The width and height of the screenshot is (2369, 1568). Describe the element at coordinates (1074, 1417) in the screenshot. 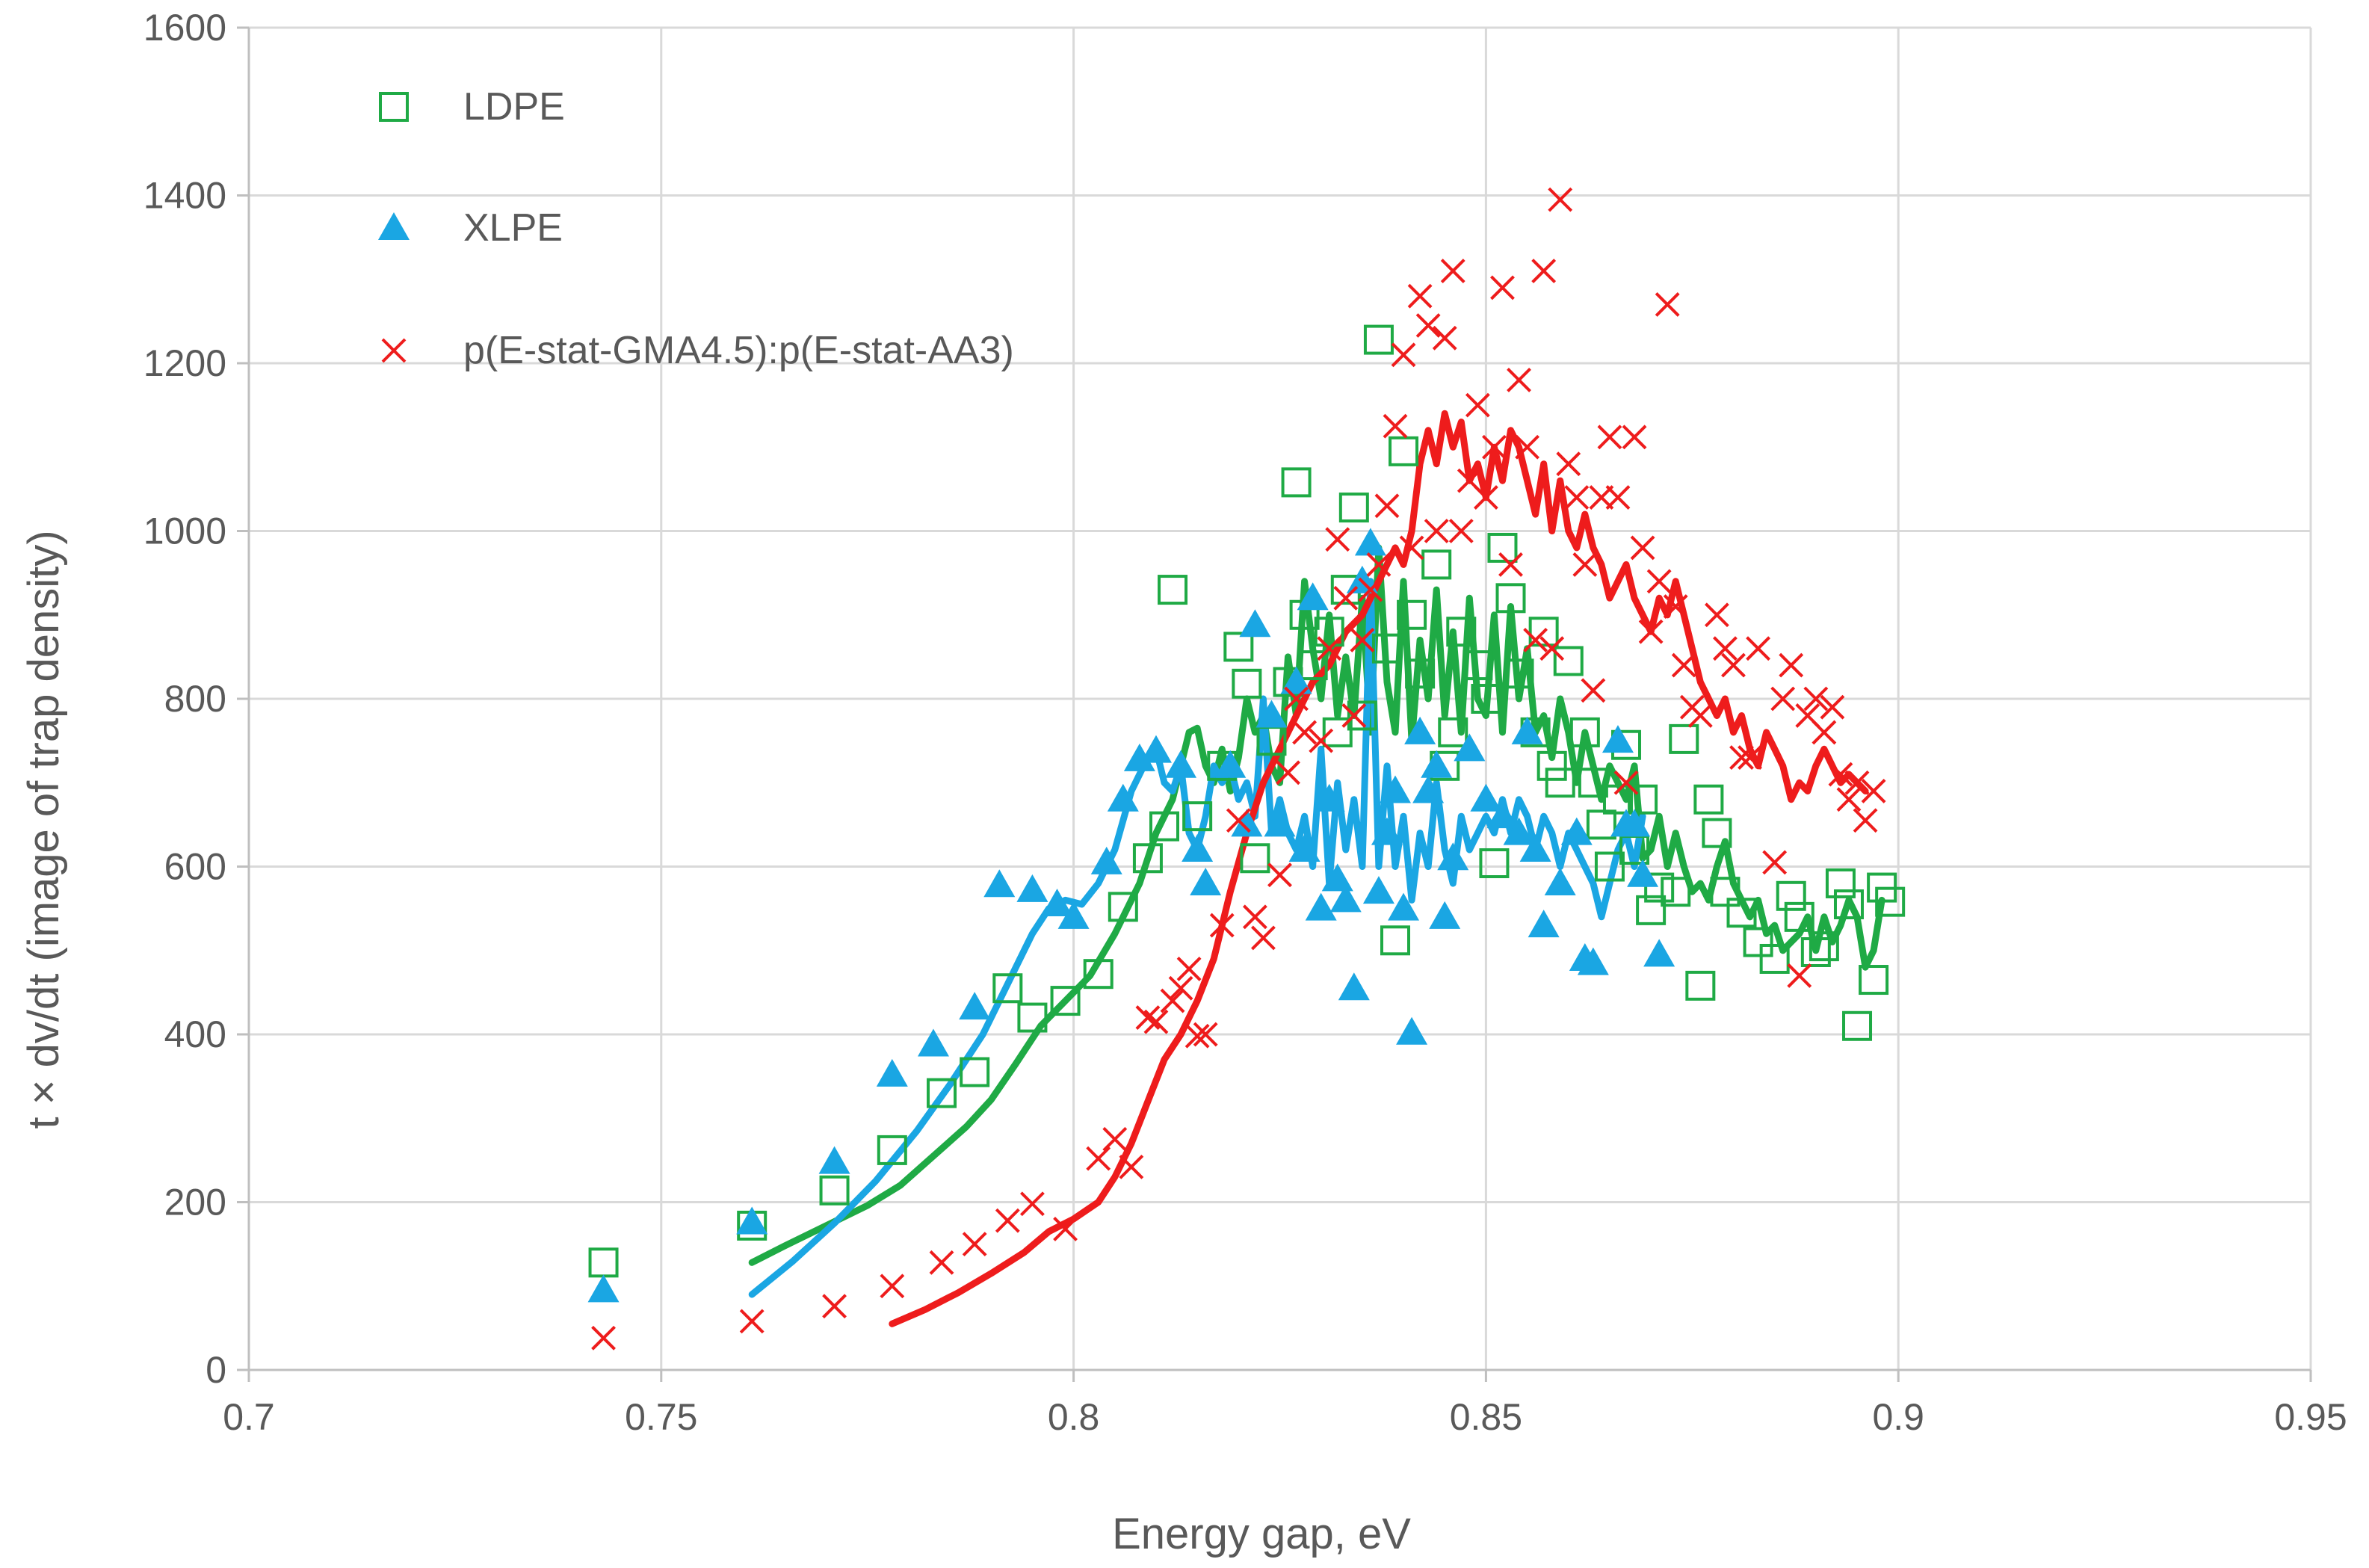

I see `x-tick-label: 0.8` at that location.